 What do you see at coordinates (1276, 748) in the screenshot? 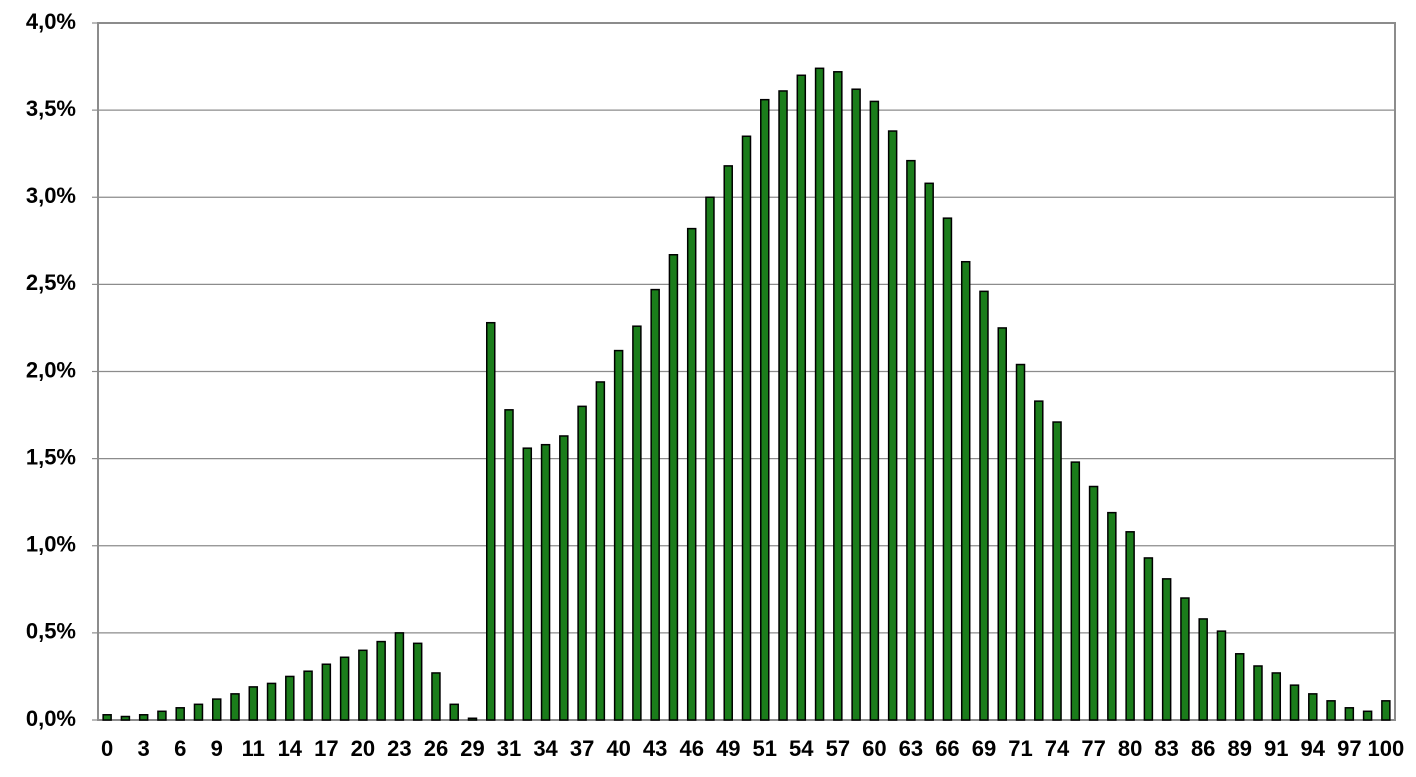
I see `x-tick-label: 91` at bounding box center [1276, 748].